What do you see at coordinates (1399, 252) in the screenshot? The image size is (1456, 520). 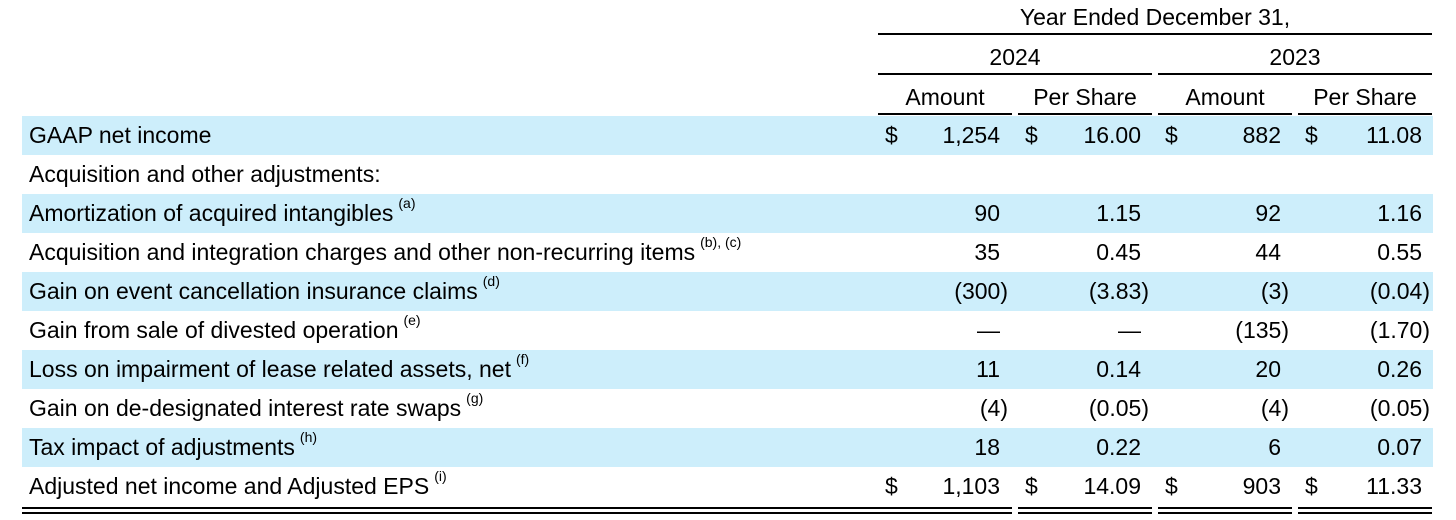 I see `value-per-share-2023: 0.55` at bounding box center [1399, 252].